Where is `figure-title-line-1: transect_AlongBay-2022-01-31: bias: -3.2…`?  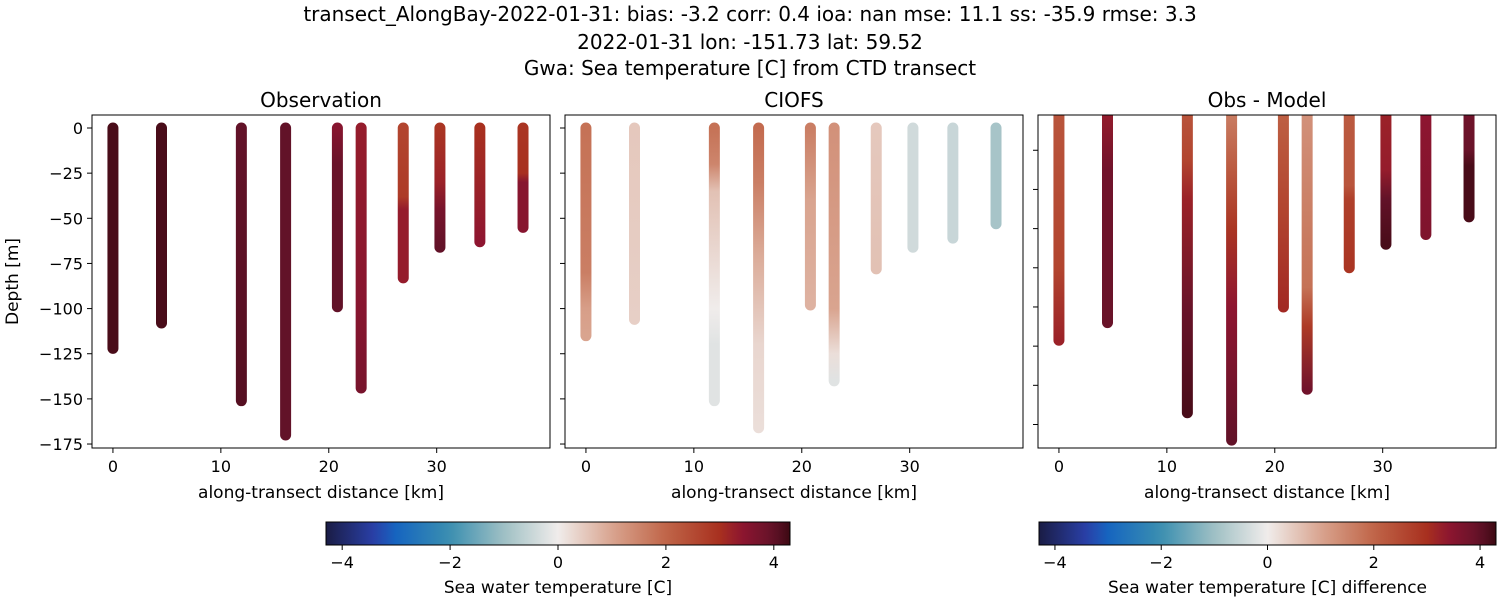 figure-title-line-1: transect_AlongBay-2022-01-31: bias: -3.2… is located at coordinates (750, 14).